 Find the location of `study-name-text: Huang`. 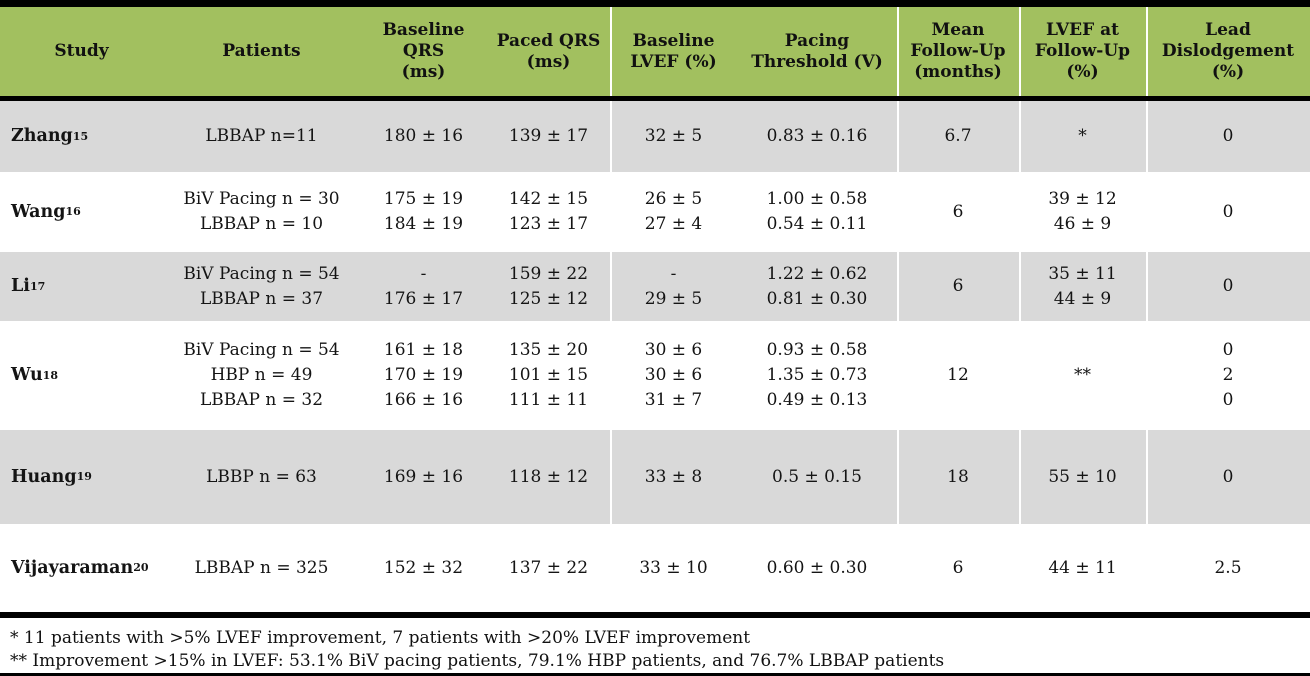

study-name-text: Huang is located at coordinates (44, 476).